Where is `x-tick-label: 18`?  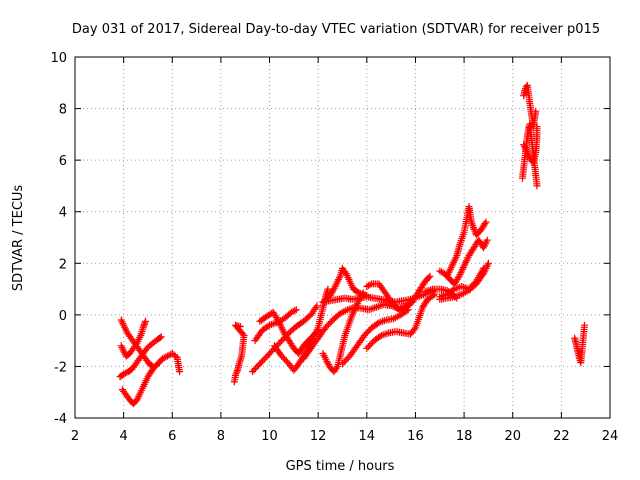 x-tick-label: 18 is located at coordinates (464, 436).